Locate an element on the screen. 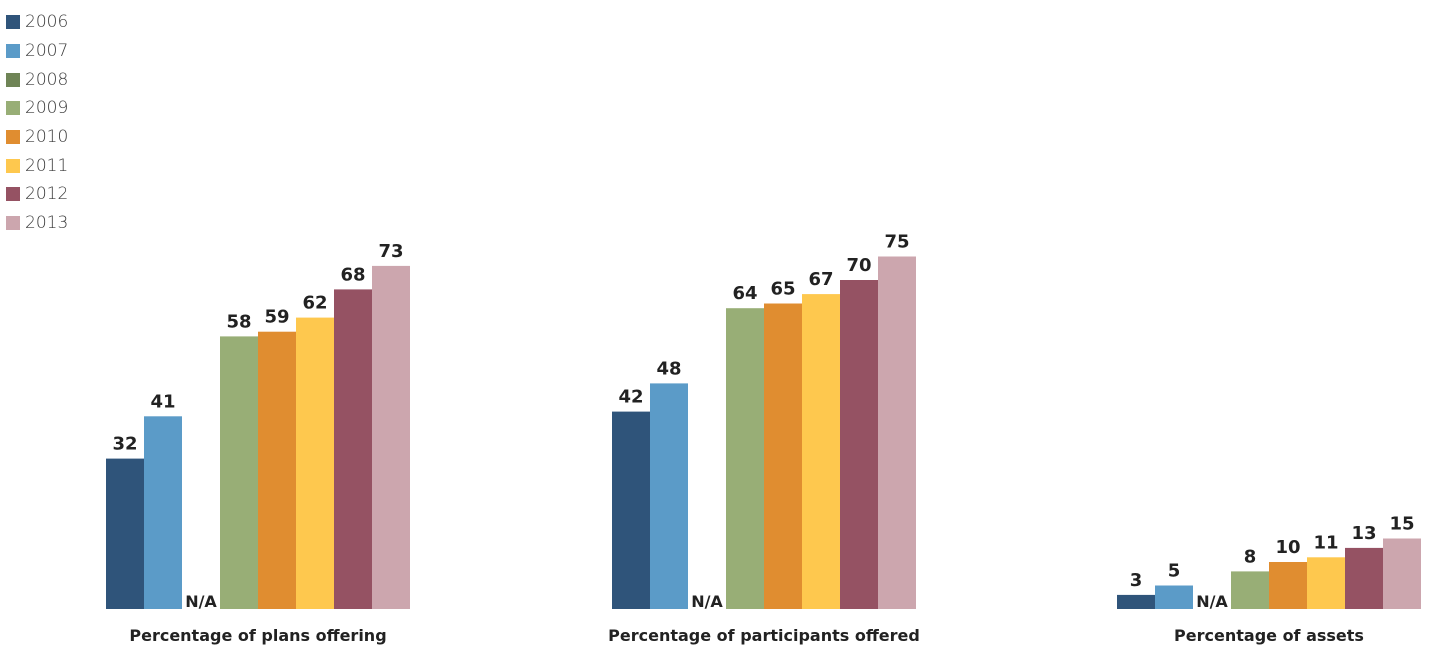 The height and width of the screenshot is (646, 1429). bar-value-label: 41 is located at coordinates (162, 401).